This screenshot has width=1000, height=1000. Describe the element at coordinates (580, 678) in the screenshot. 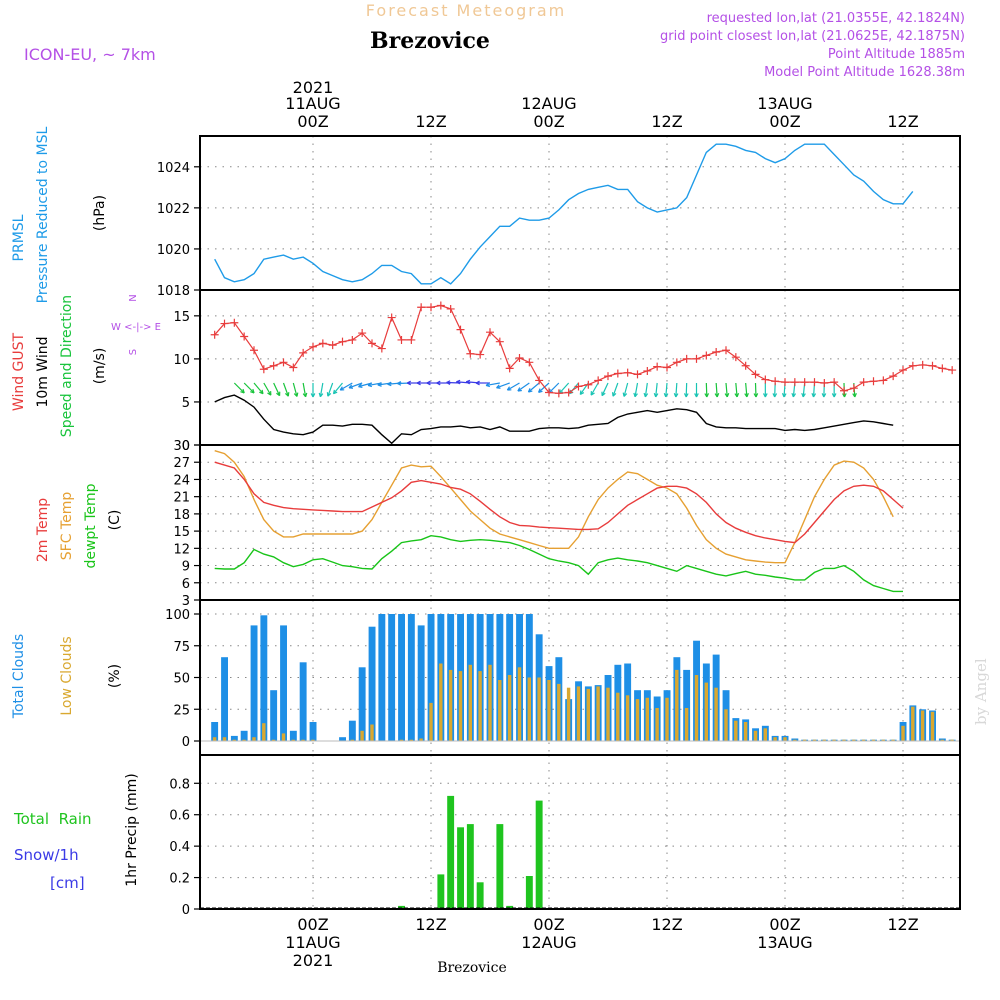

I see `cloud-bars` at that location.